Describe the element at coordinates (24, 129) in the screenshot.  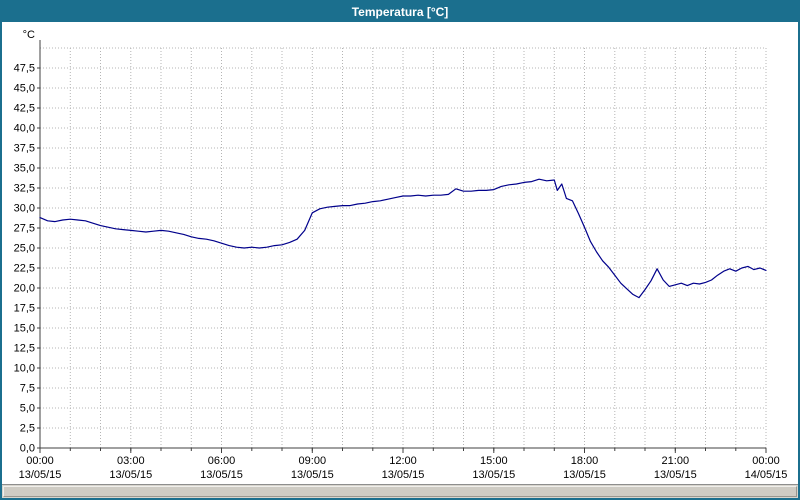
I see `svg-text: 40,0` at that location.